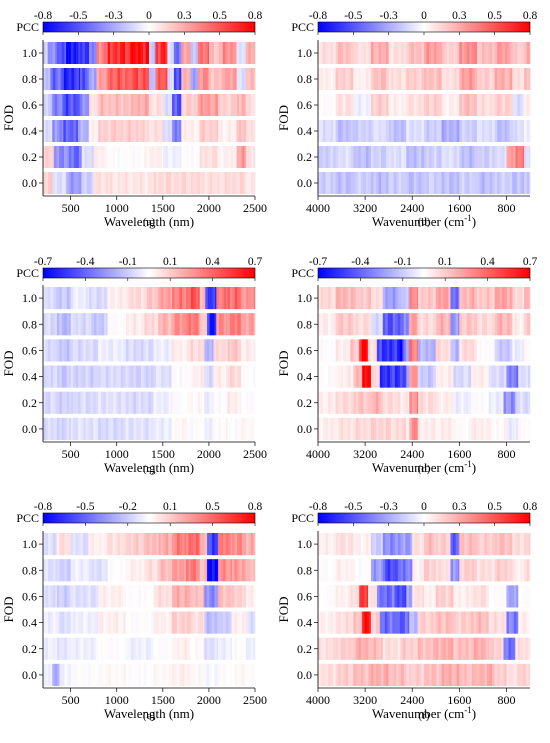  Describe the element at coordinates (163, 208) in the screenshot. I see `x-tick-label: 1500` at that location.